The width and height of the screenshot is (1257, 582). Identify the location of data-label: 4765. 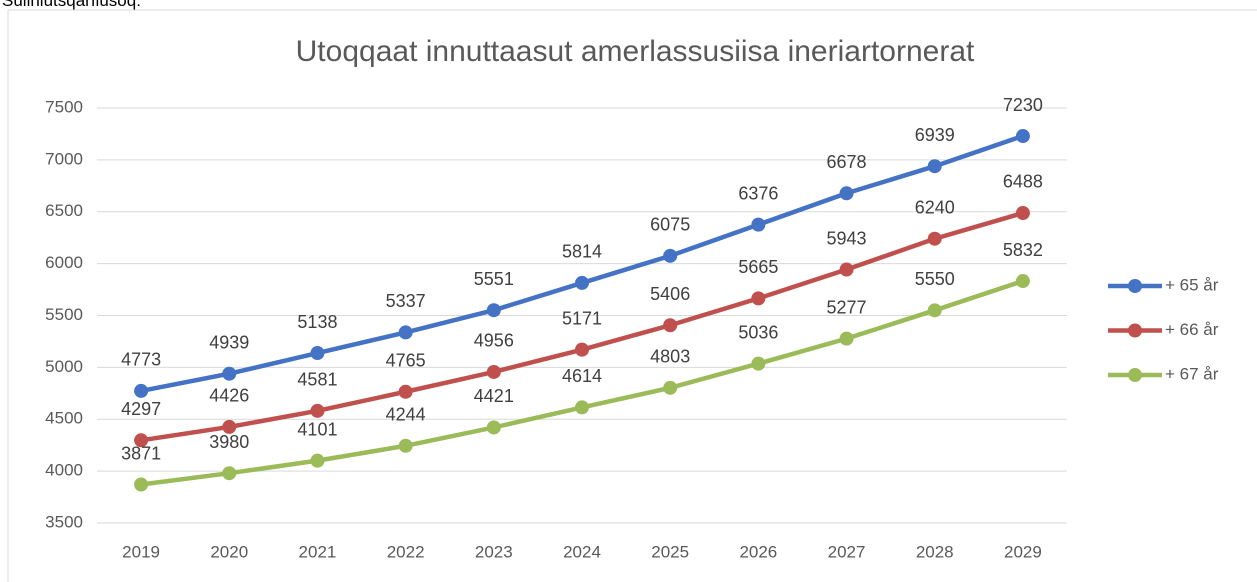
(406, 361).